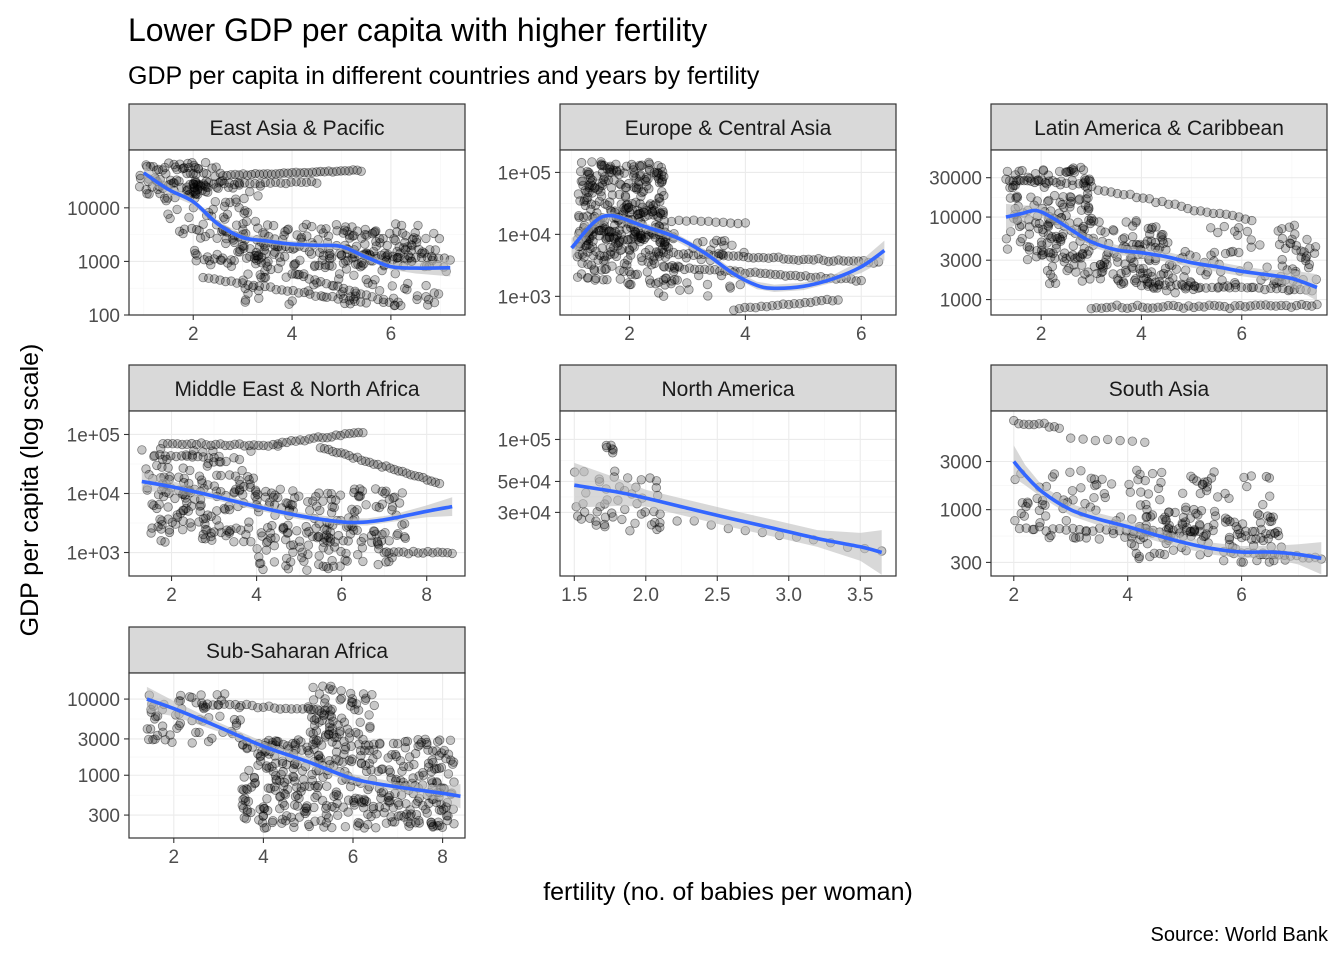  I want to click on x-tick-label: 2, so click(174, 857).